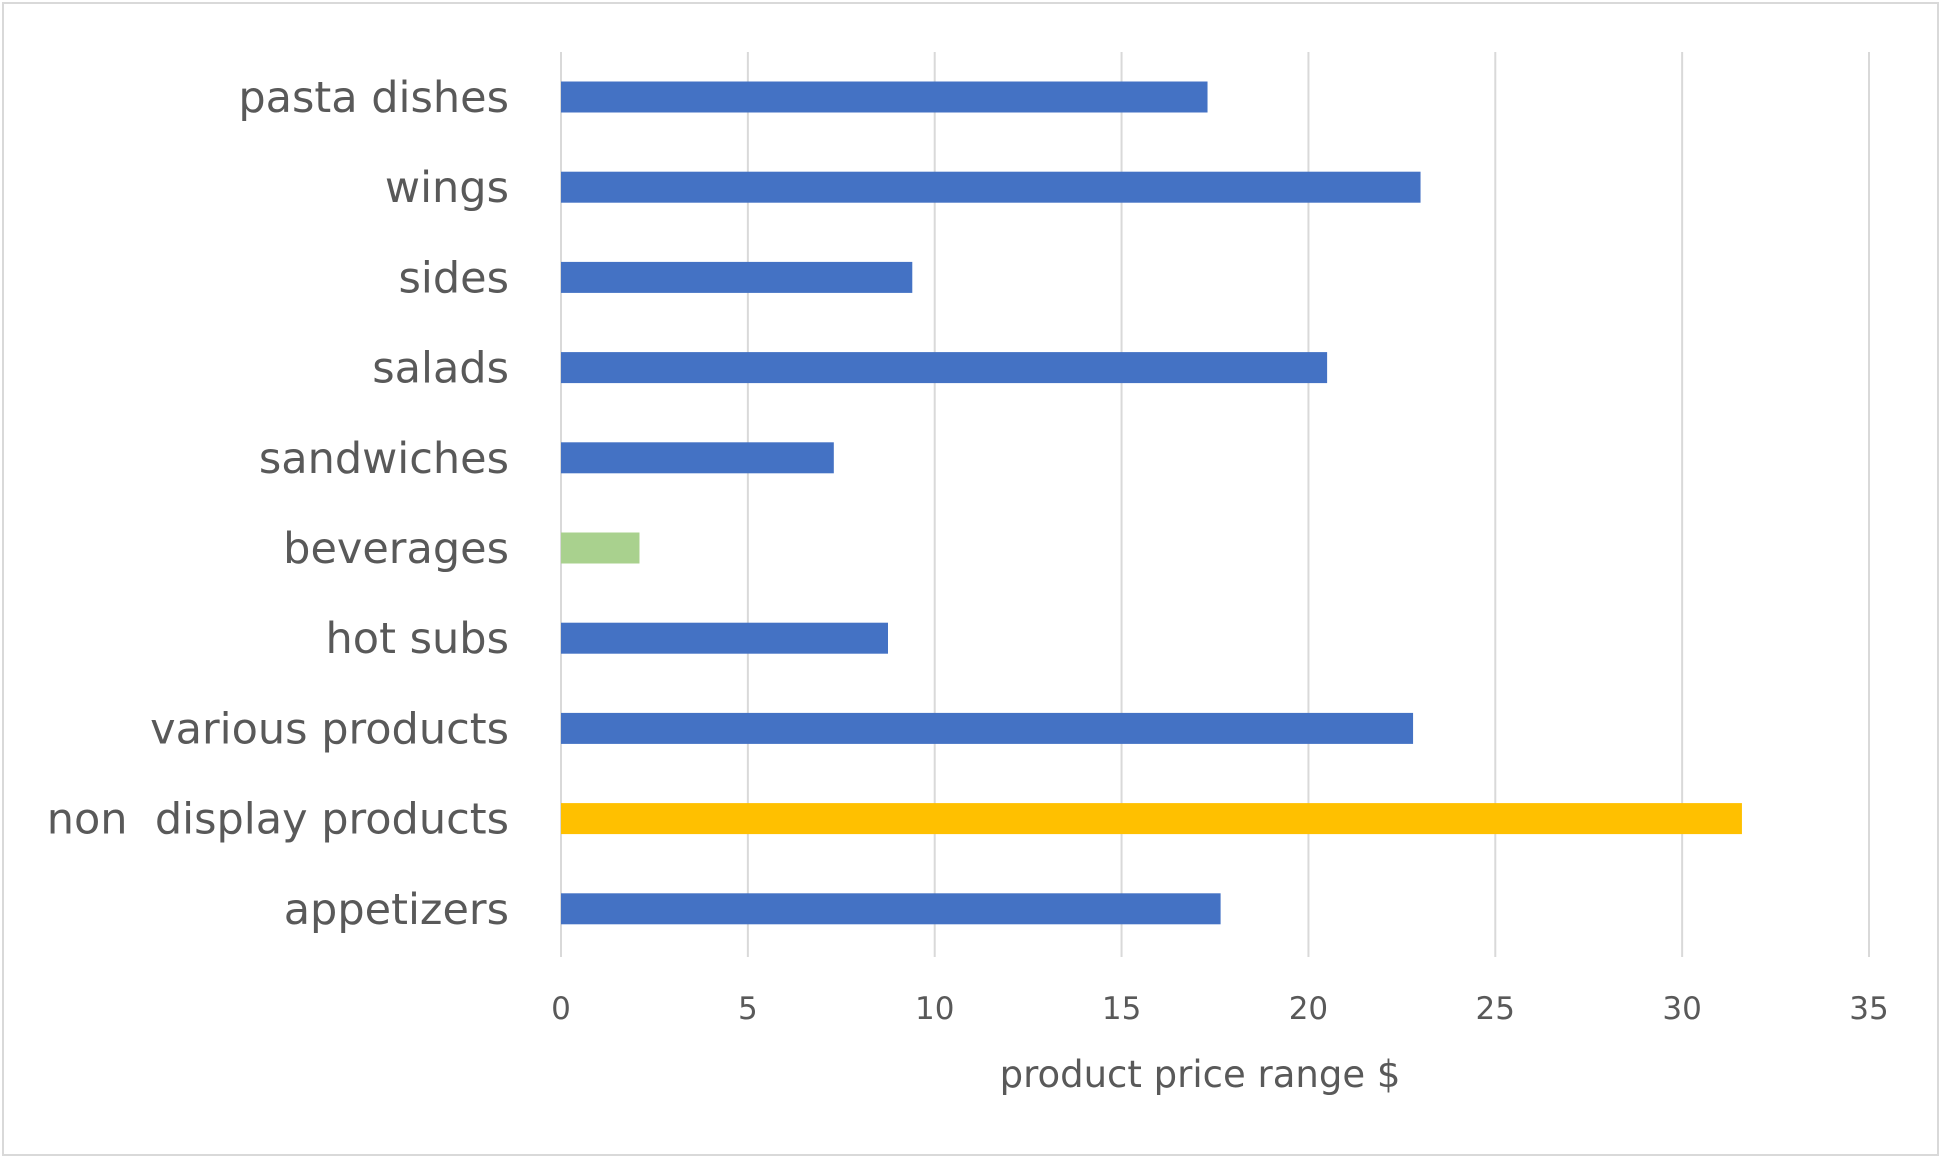 The image size is (1943, 1160). I want to click on x-tick-label: 10, so click(934, 1009).